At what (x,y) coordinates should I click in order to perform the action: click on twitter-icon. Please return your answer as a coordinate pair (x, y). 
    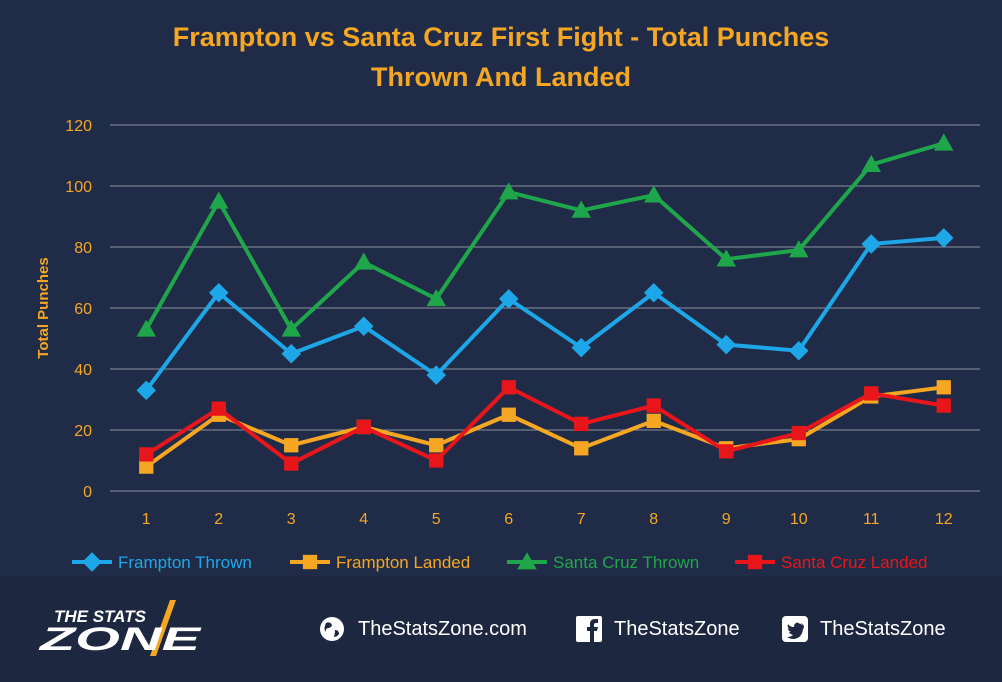
    Looking at the image, I should click on (795, 629).